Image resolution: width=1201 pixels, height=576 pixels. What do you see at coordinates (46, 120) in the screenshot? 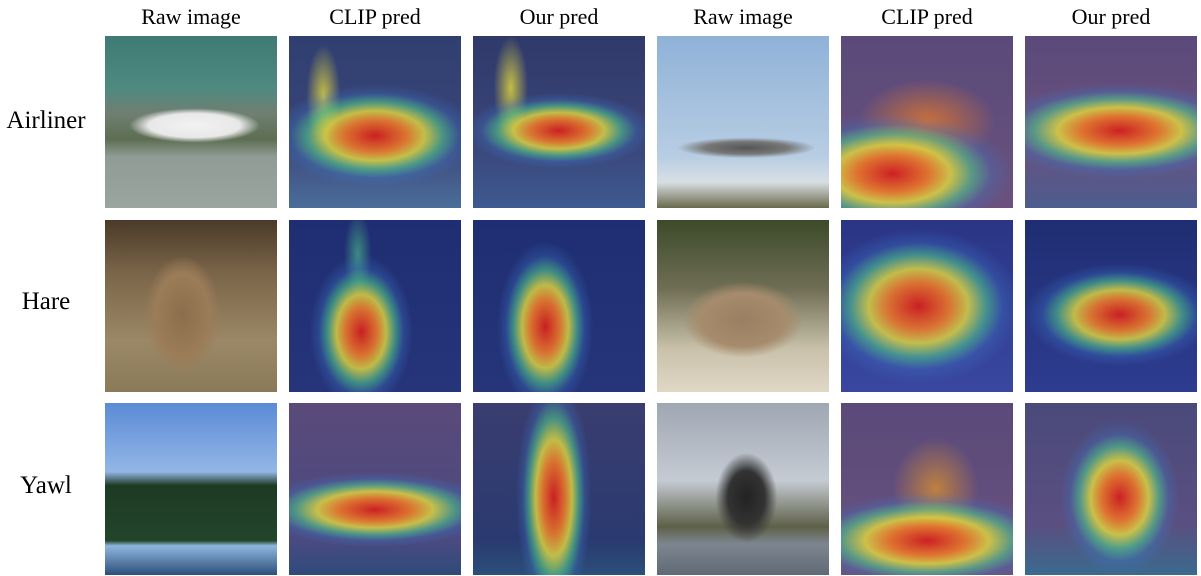
I see `row-label: Airliner` at bounding box center [46, 120].